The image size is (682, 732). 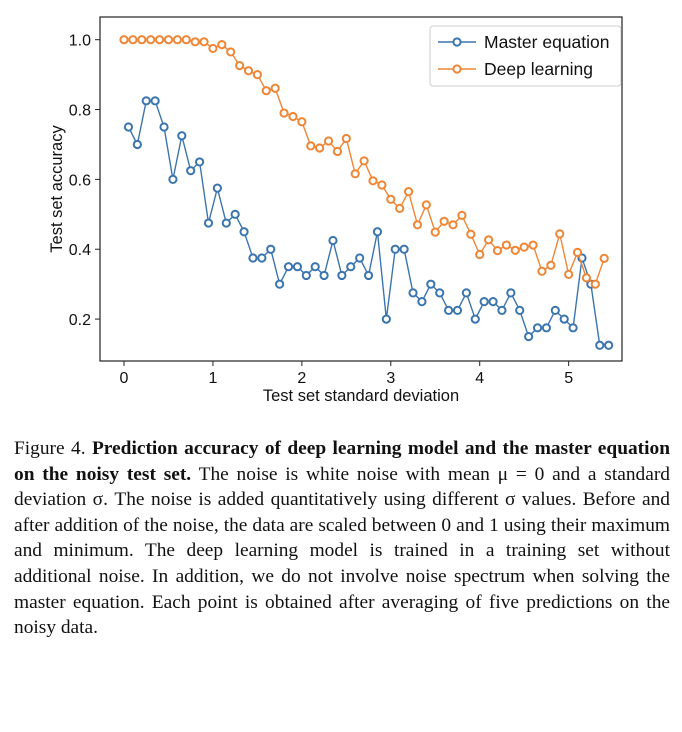 I want to click on y-axis-label: Test set accuracy, so click(x=57, y=189).